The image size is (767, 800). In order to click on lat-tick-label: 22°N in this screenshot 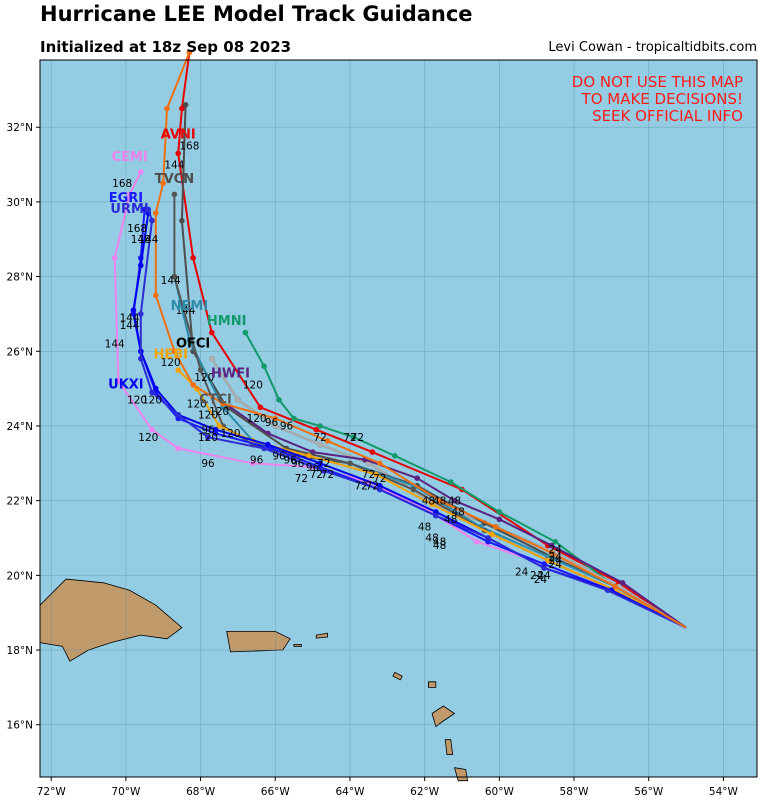, I will do `click(20, 502)`.